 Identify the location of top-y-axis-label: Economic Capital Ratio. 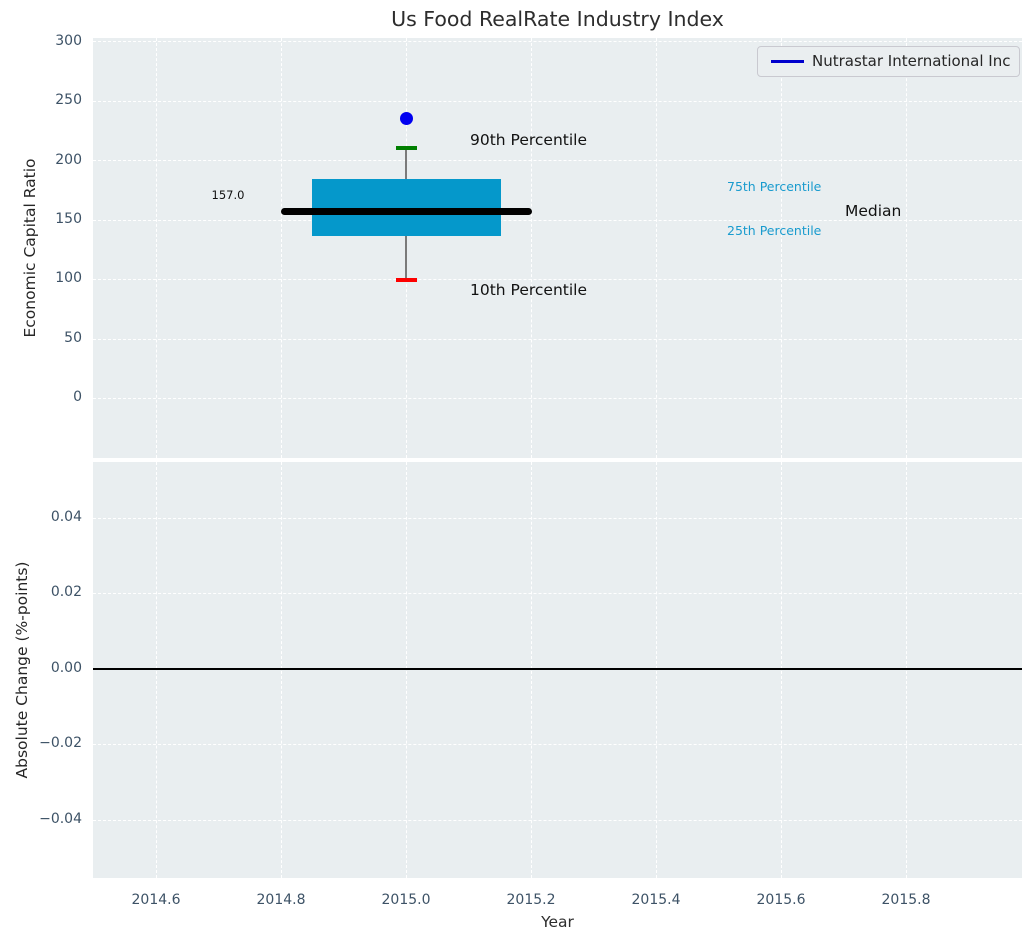
(30, 248).